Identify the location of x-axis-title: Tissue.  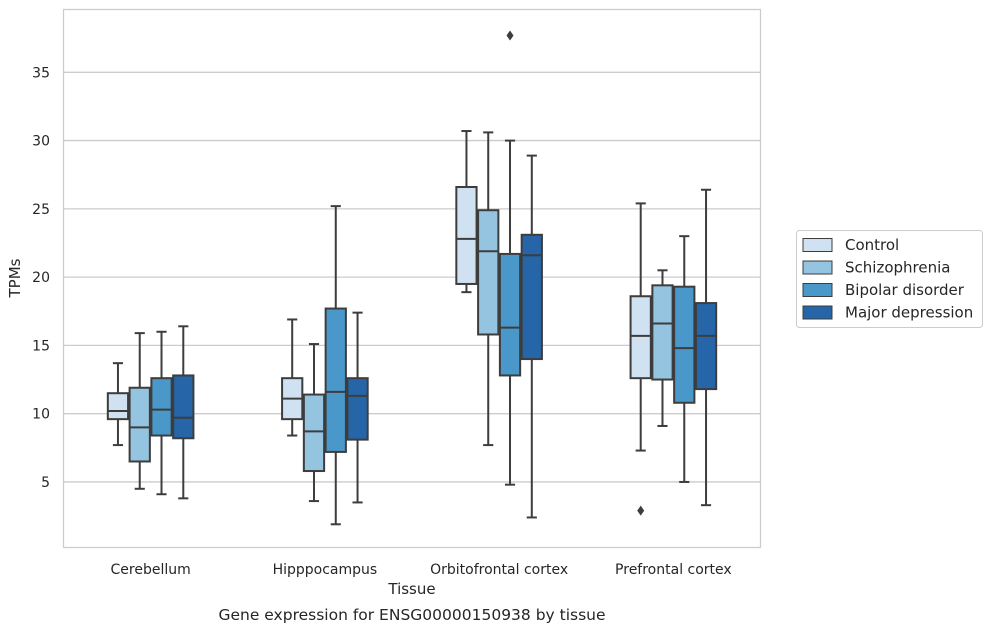
(411, 589).